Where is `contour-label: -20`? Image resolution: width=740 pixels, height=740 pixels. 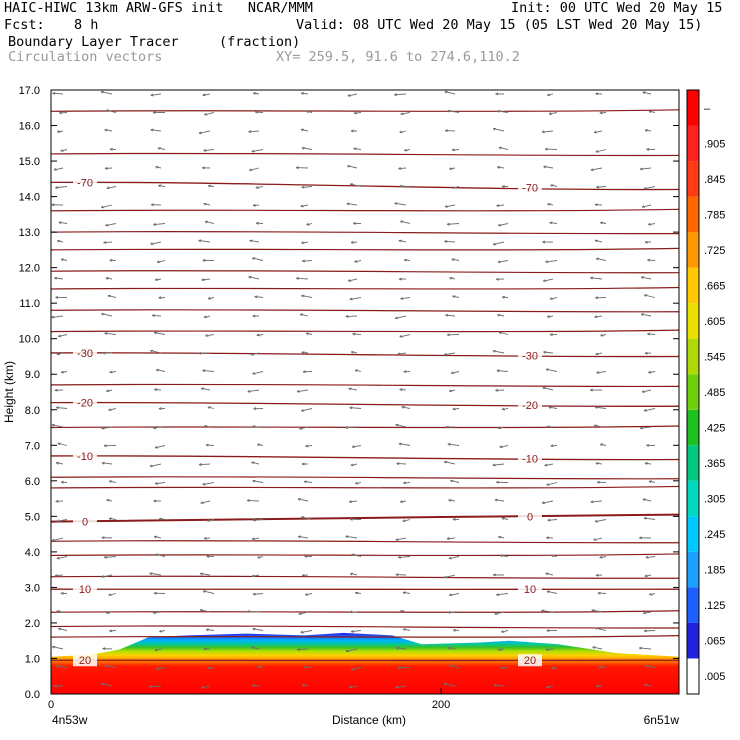 contour-label: -20 is located at coordinates (530, 406).